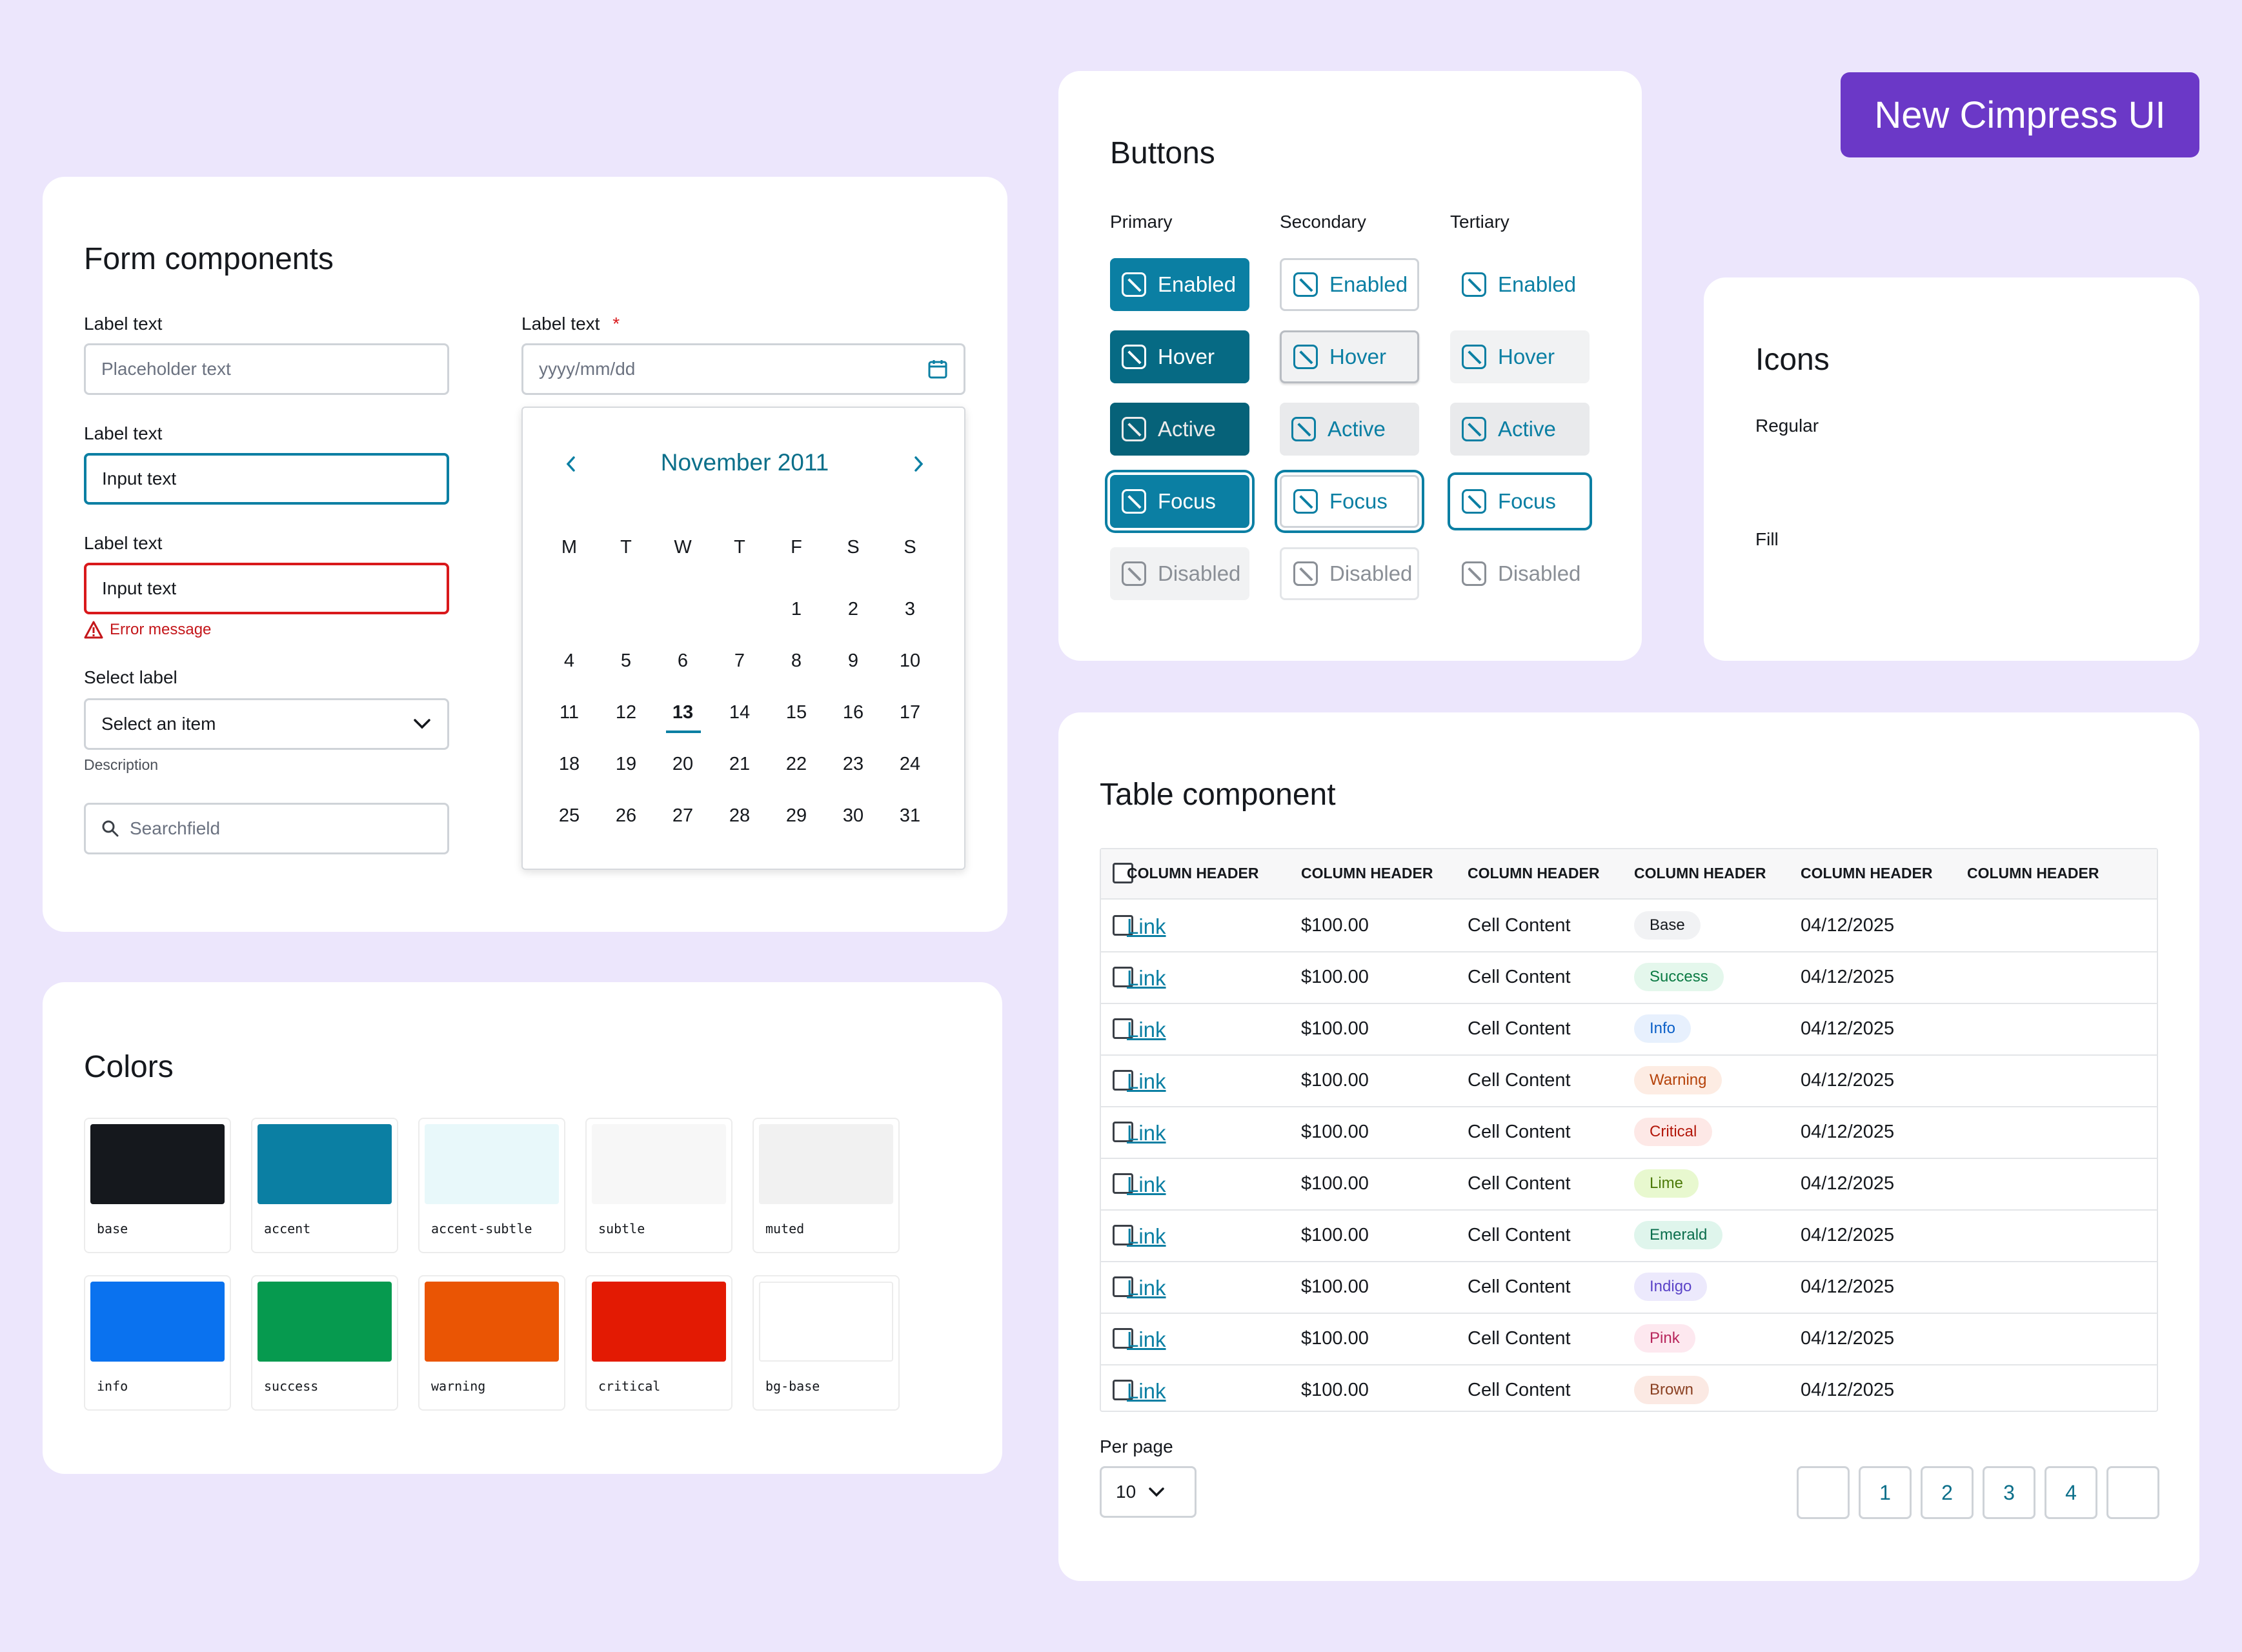 The height and width of the screenshot is (1652, 2242). What do you see at coordinates (626, 764) in the screenshot?
I see `calendar-day: 19` at bounding box center [626, 764].